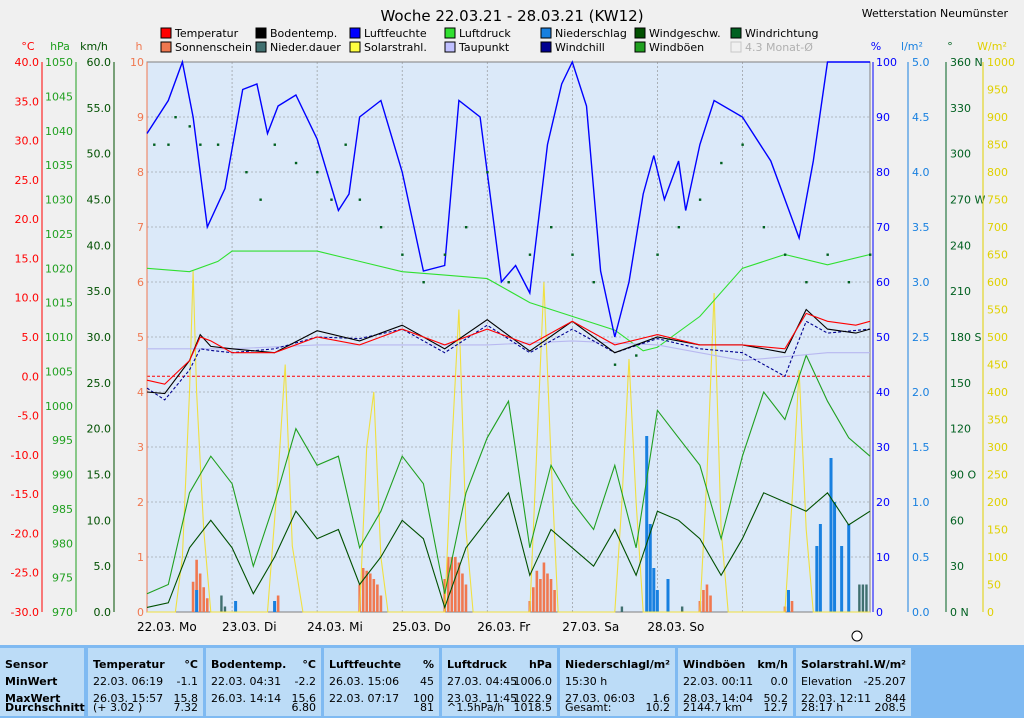  What do you see at coordinates (482, 681) in the screenshot?
I see `stats-cell-label: 27.03. 04:45` at bounding box center [482, 681].